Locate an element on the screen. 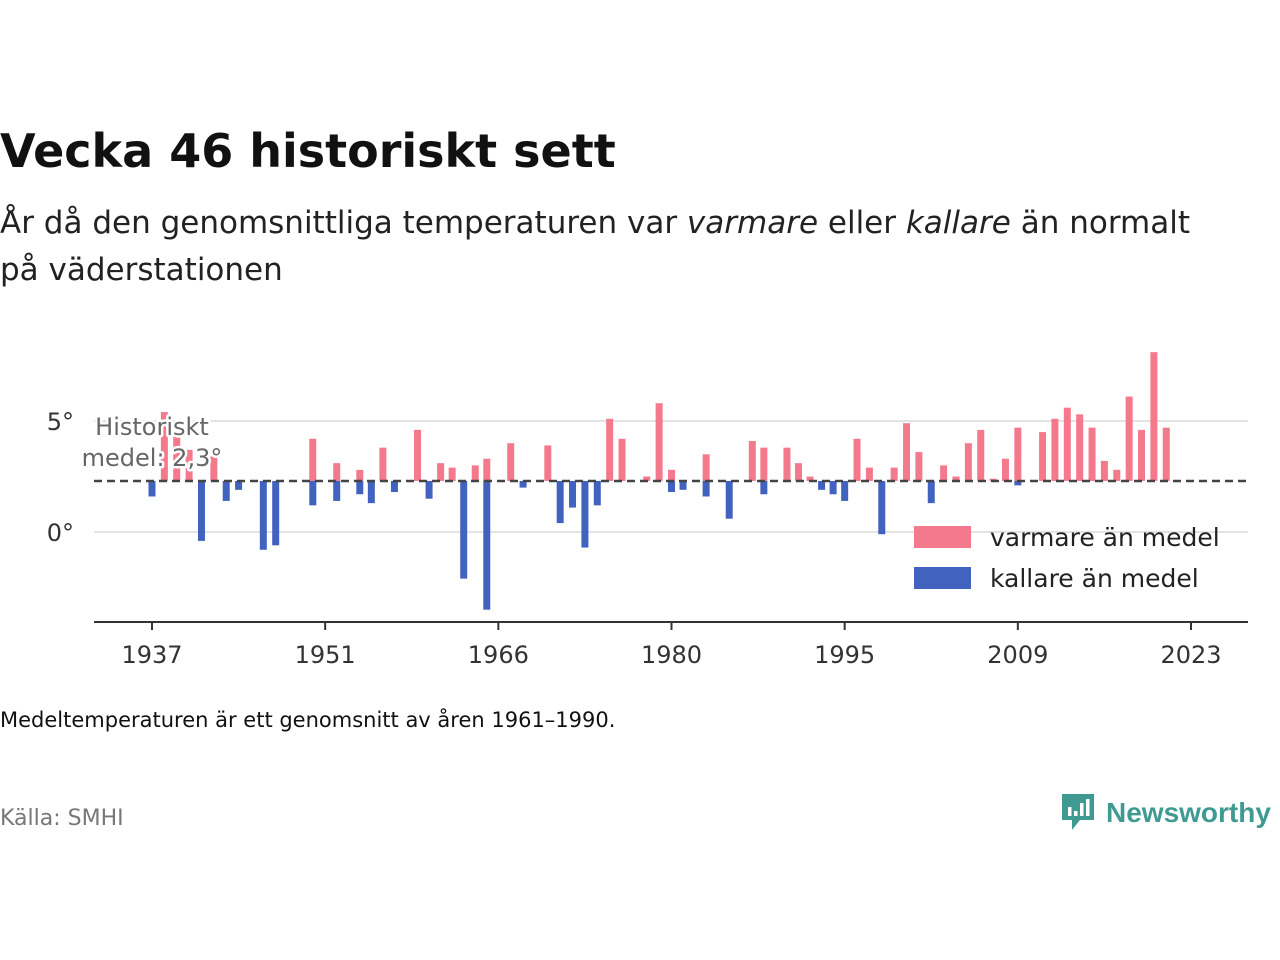  legend-swatch-warm is located at coordinates (942, 537).